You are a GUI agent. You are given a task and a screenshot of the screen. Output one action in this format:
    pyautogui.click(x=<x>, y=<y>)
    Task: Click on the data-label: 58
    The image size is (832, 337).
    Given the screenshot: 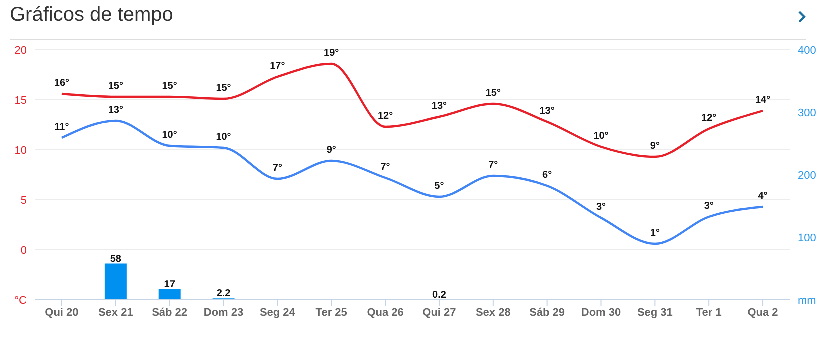 What is the action you would take?
    pyautogui.click(x=116, y=259)
    